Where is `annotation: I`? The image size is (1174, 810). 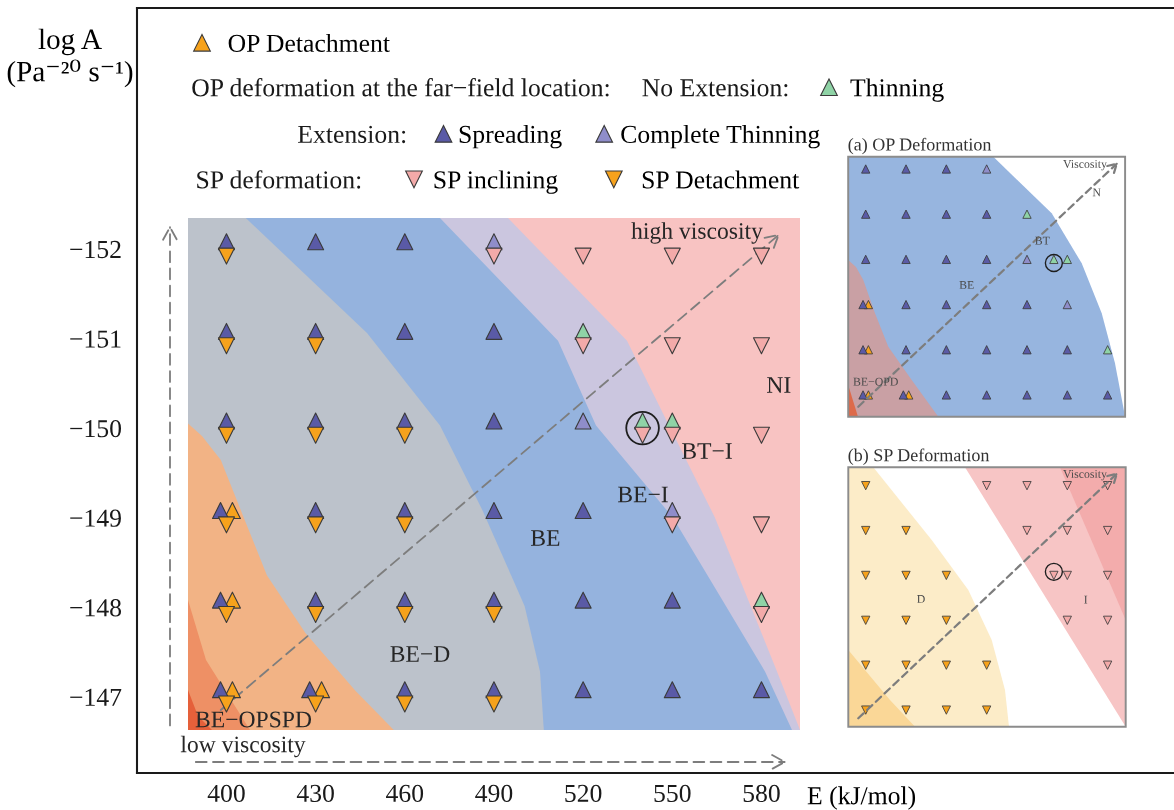 annotation: I is located at coordinates (1086, 599).